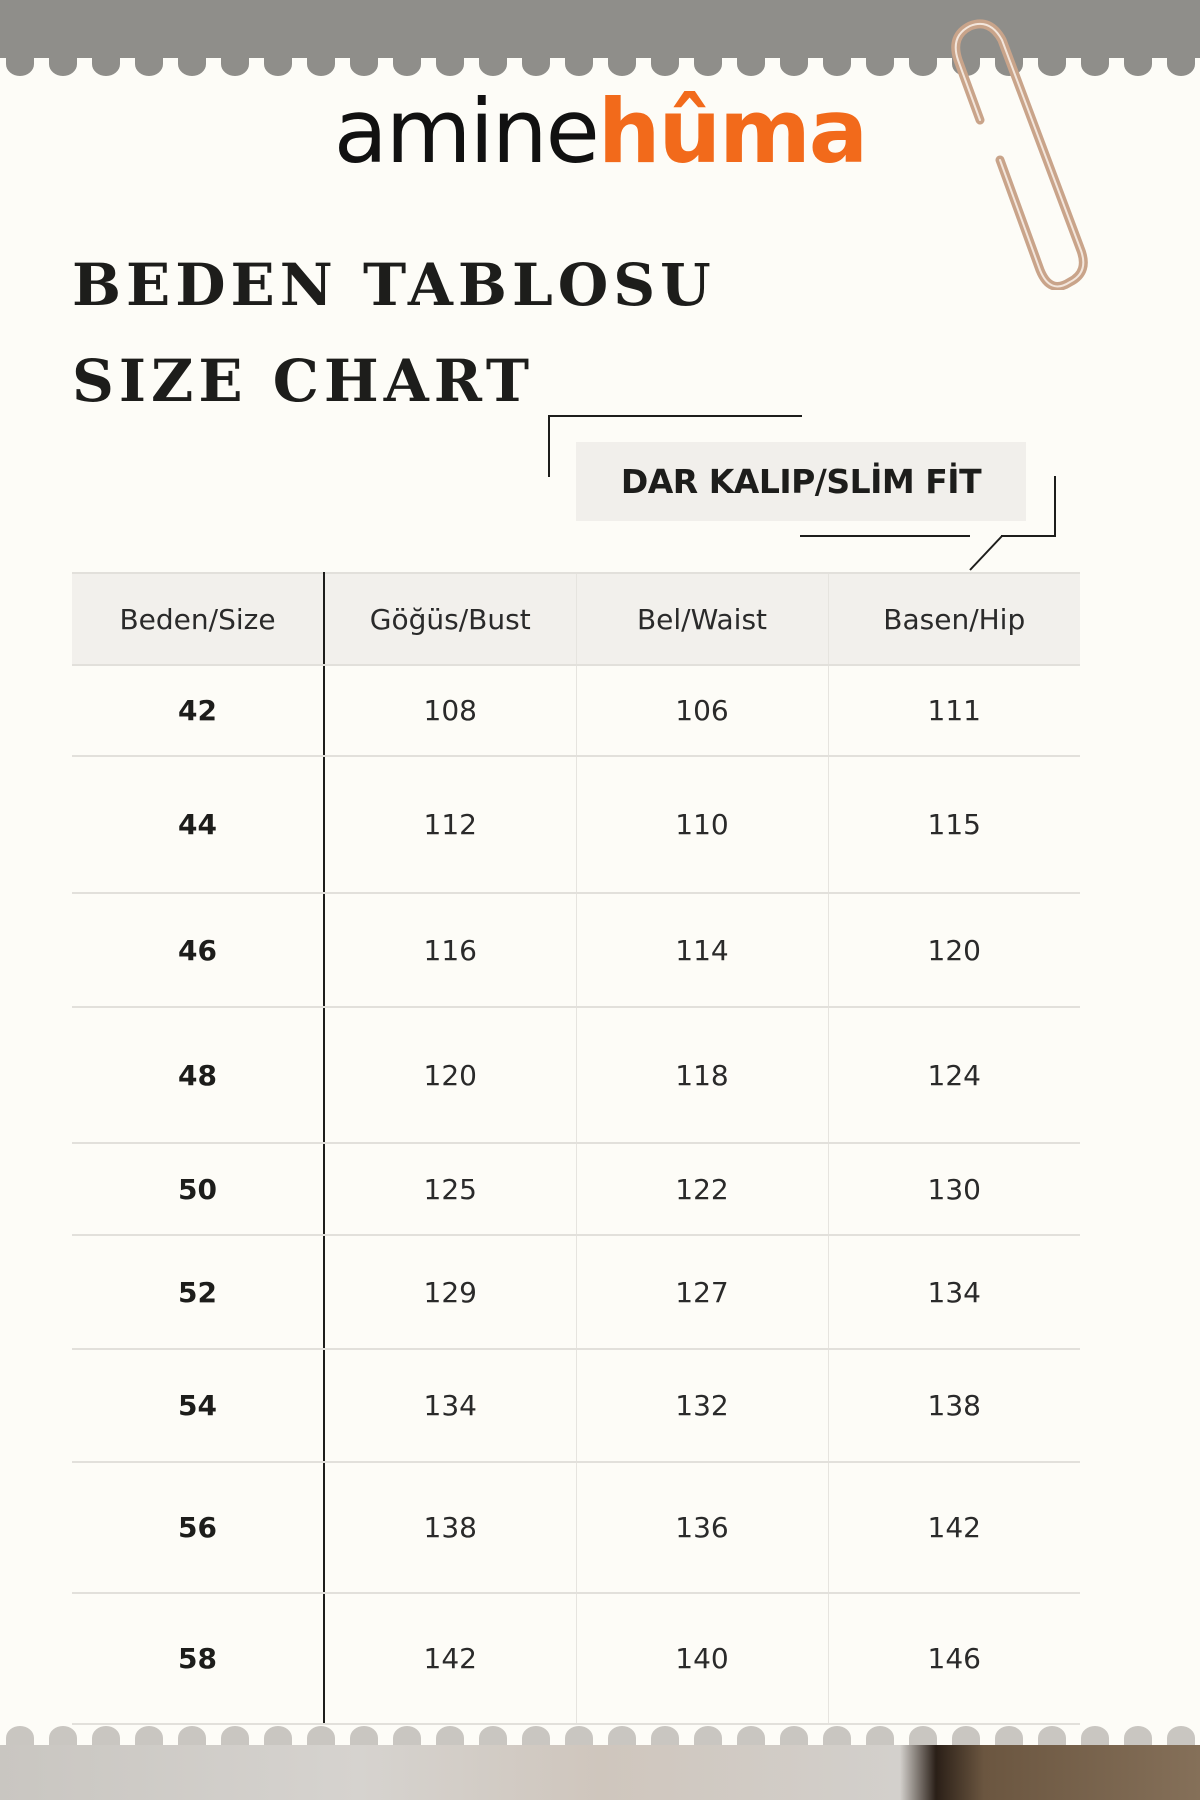 The width and height of the screenshot is (1200, 1800). I want to click on measurement-cell: 110, so click(701, 825).